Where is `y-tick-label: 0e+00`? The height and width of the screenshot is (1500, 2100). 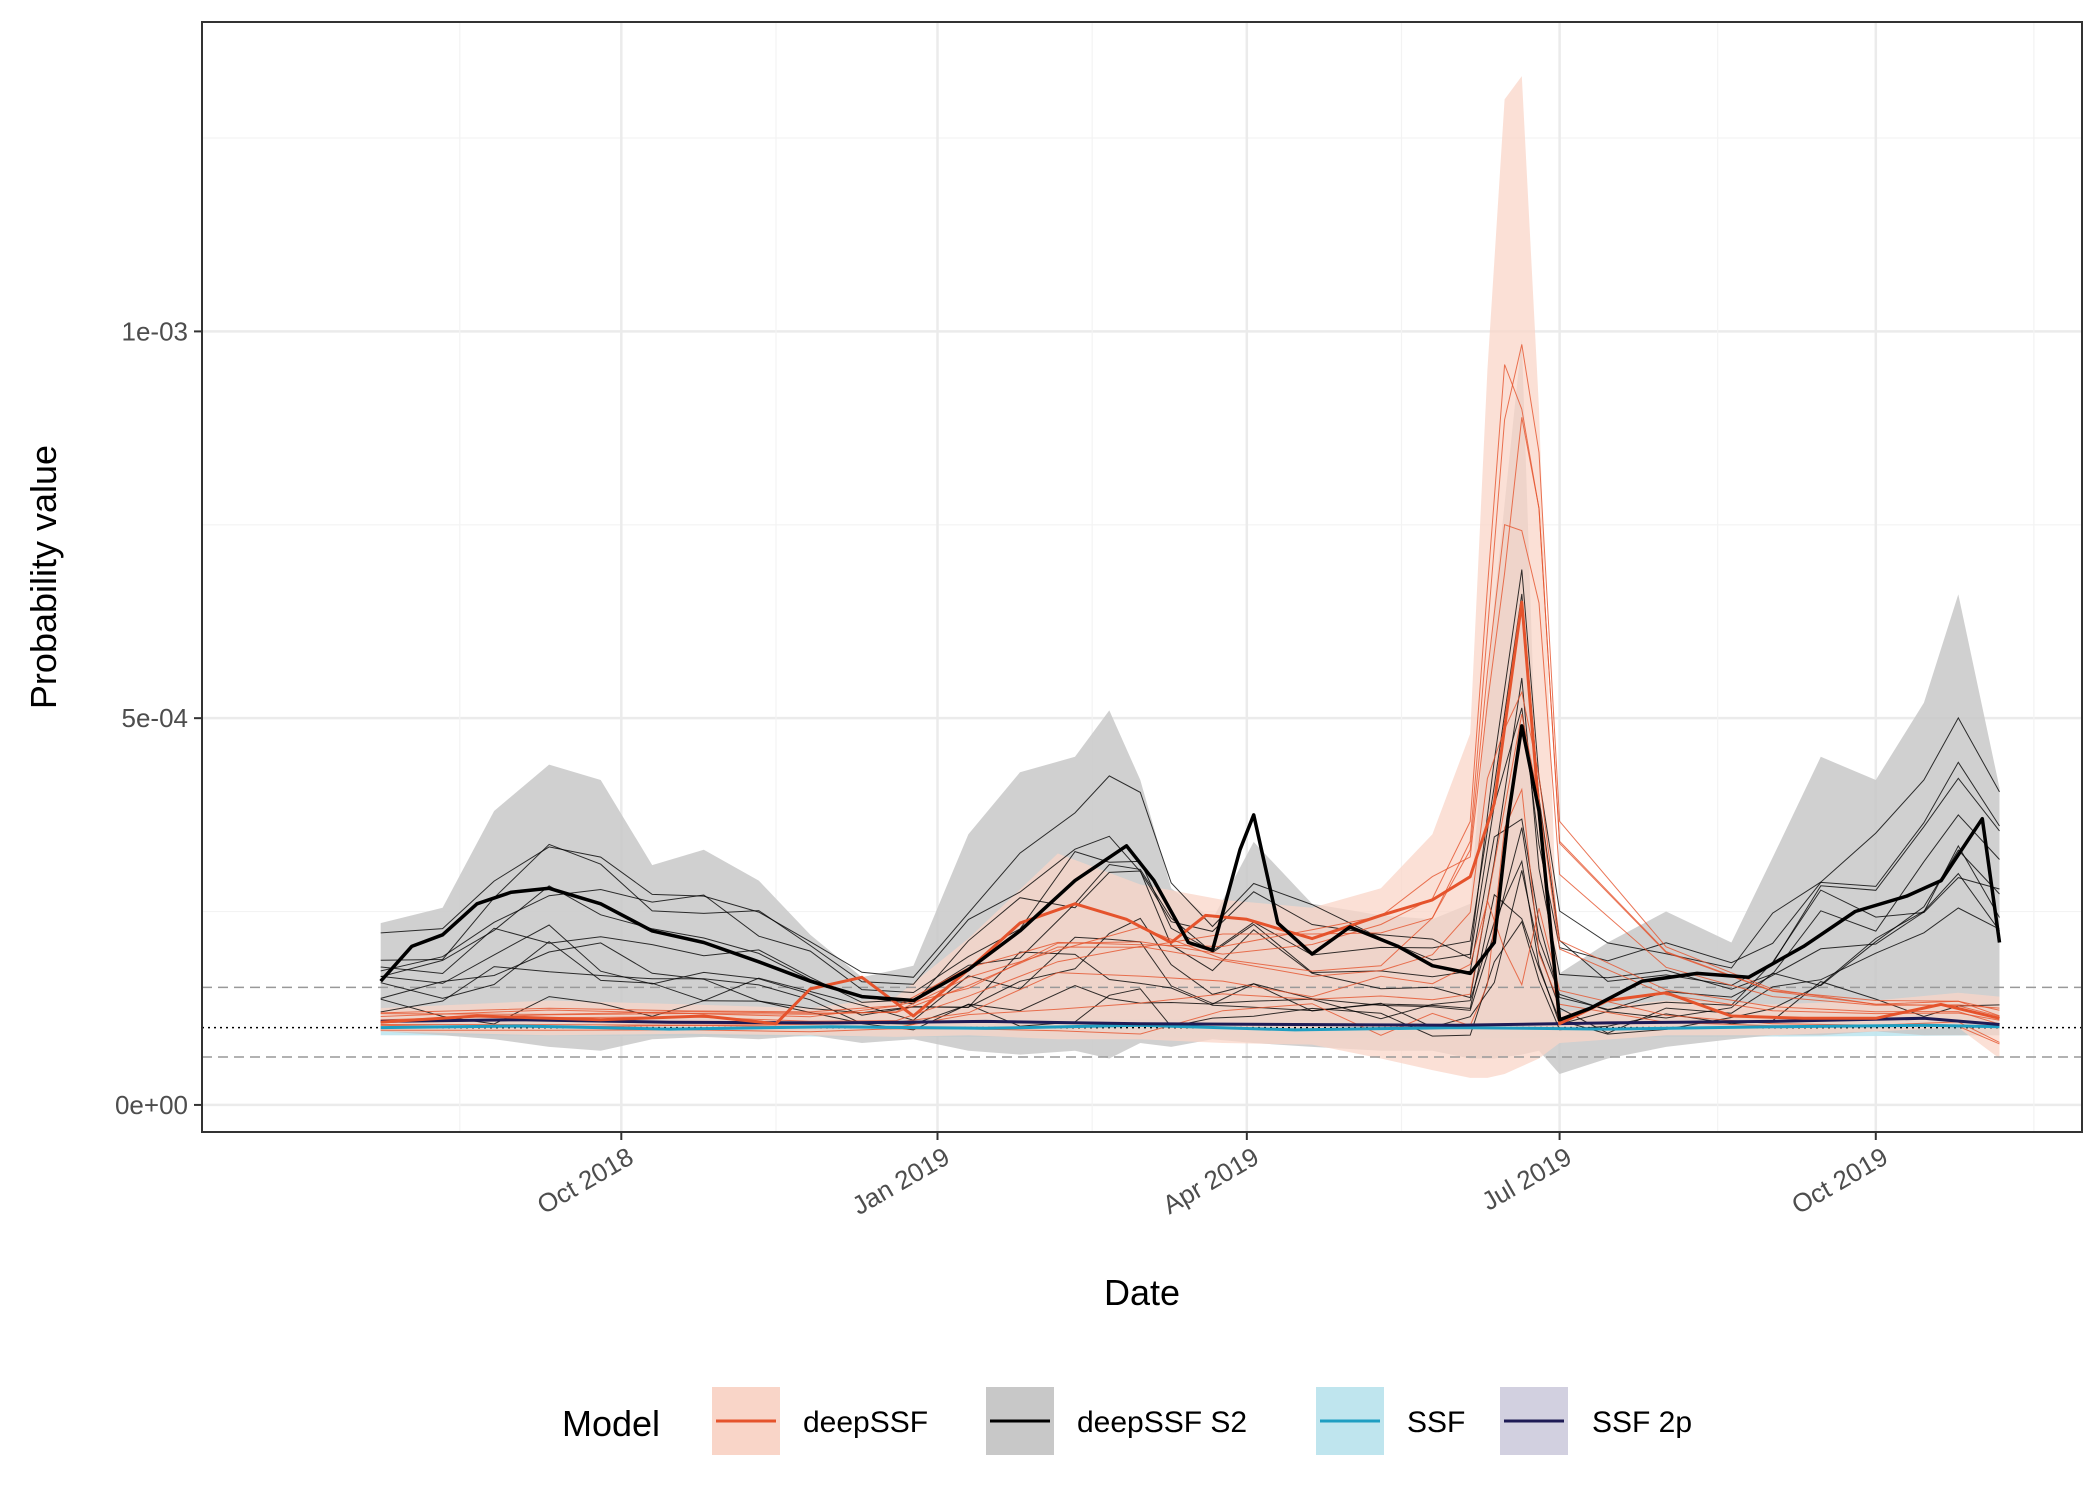 y-tick-label: 0e+00 is located at coordinates (151, 1105).